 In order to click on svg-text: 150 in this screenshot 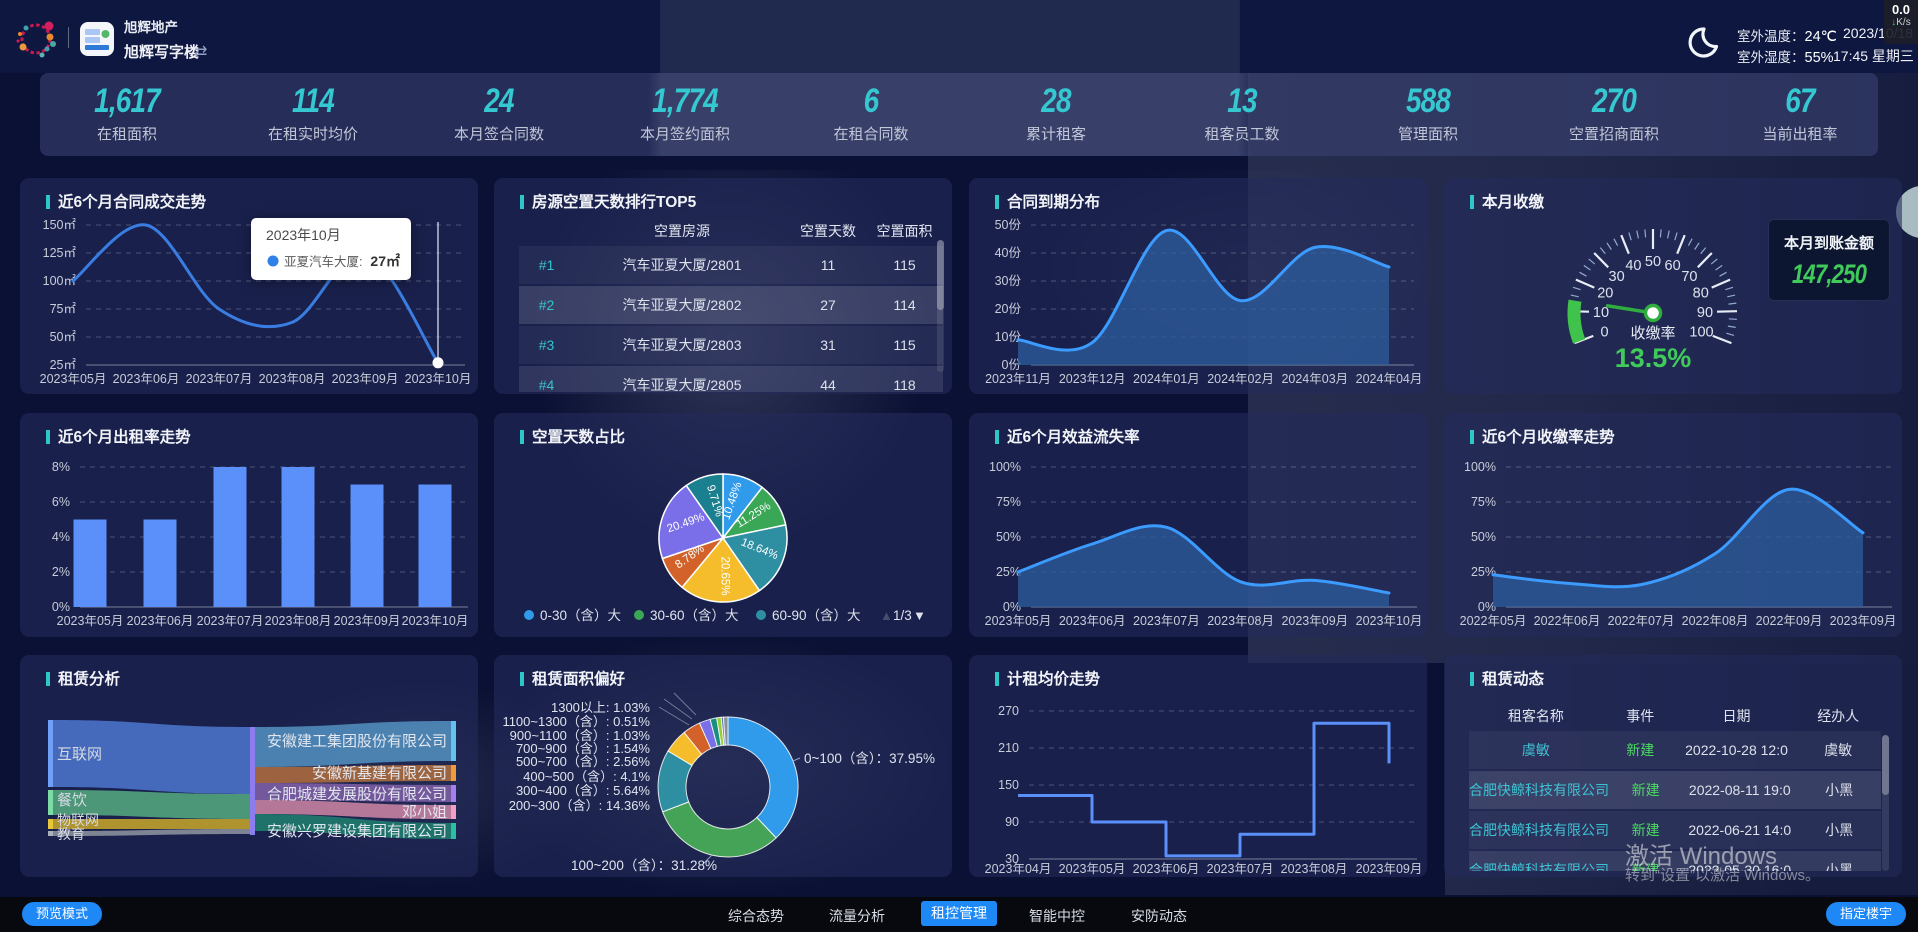, I will do `click(1008, 785)`.